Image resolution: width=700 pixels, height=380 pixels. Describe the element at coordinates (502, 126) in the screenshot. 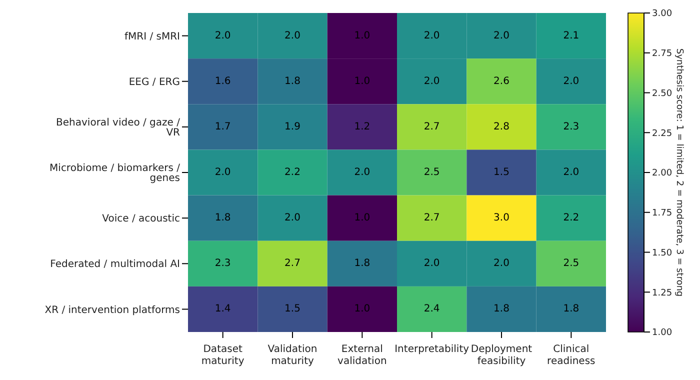

I see `data-label: 2.8` at that location.